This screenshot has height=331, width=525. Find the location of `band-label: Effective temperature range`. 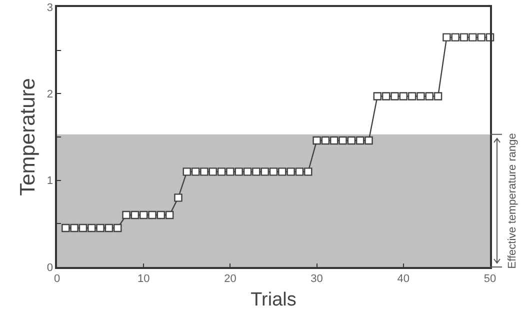

band-label: Effective temperature range is located at coordinates (512, 201).